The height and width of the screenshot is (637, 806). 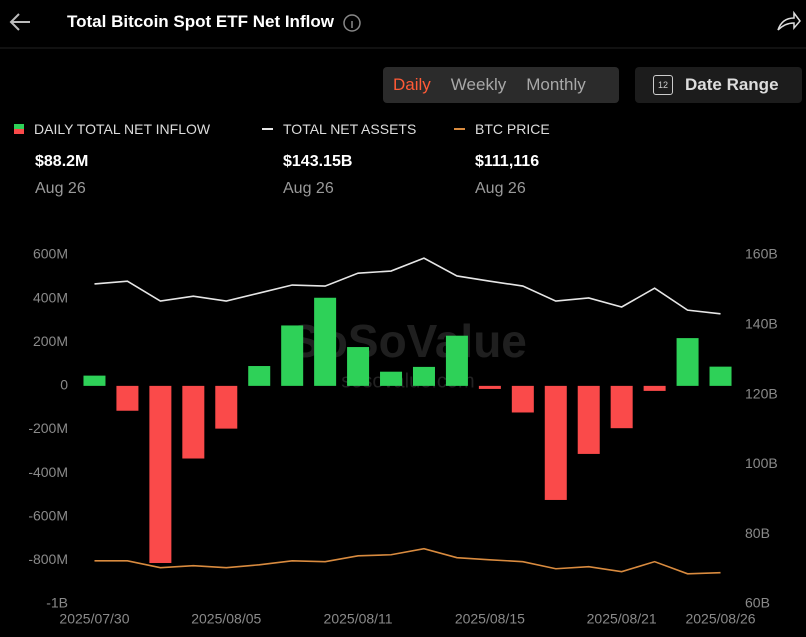 I want to click on legend-label: TOTAL NET ASSETS, so click(x=350, y=129).